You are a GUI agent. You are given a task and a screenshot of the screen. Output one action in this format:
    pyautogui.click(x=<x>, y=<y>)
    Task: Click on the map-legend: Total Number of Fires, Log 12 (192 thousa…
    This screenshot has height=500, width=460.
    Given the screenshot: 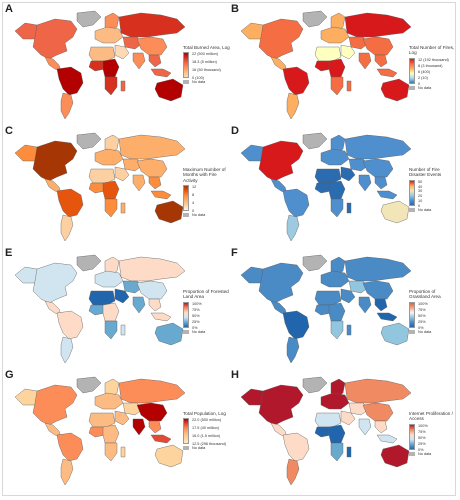 What is the action you would take?
    pyautogui.click(x=433, y=68)
    